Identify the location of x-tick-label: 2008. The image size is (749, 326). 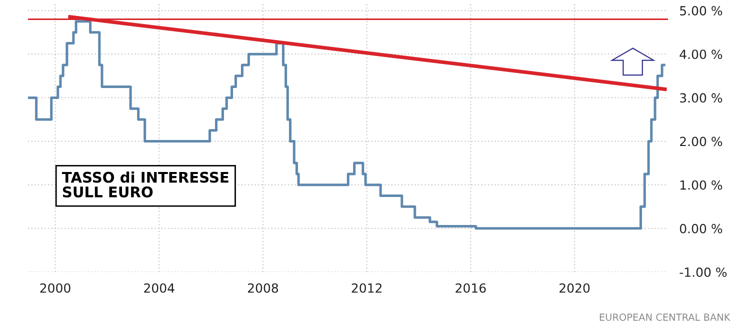
(263, 288).